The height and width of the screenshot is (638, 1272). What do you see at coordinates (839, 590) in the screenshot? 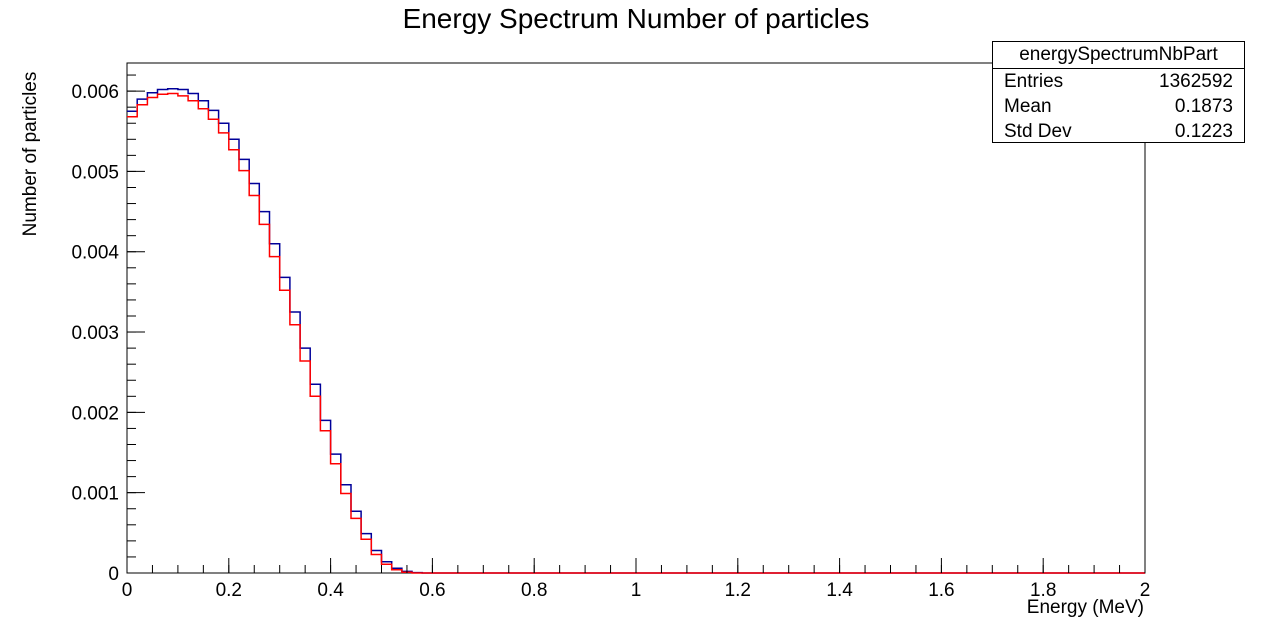
I see `x-tick-label: 1.4` at bounding box center [839, 590].